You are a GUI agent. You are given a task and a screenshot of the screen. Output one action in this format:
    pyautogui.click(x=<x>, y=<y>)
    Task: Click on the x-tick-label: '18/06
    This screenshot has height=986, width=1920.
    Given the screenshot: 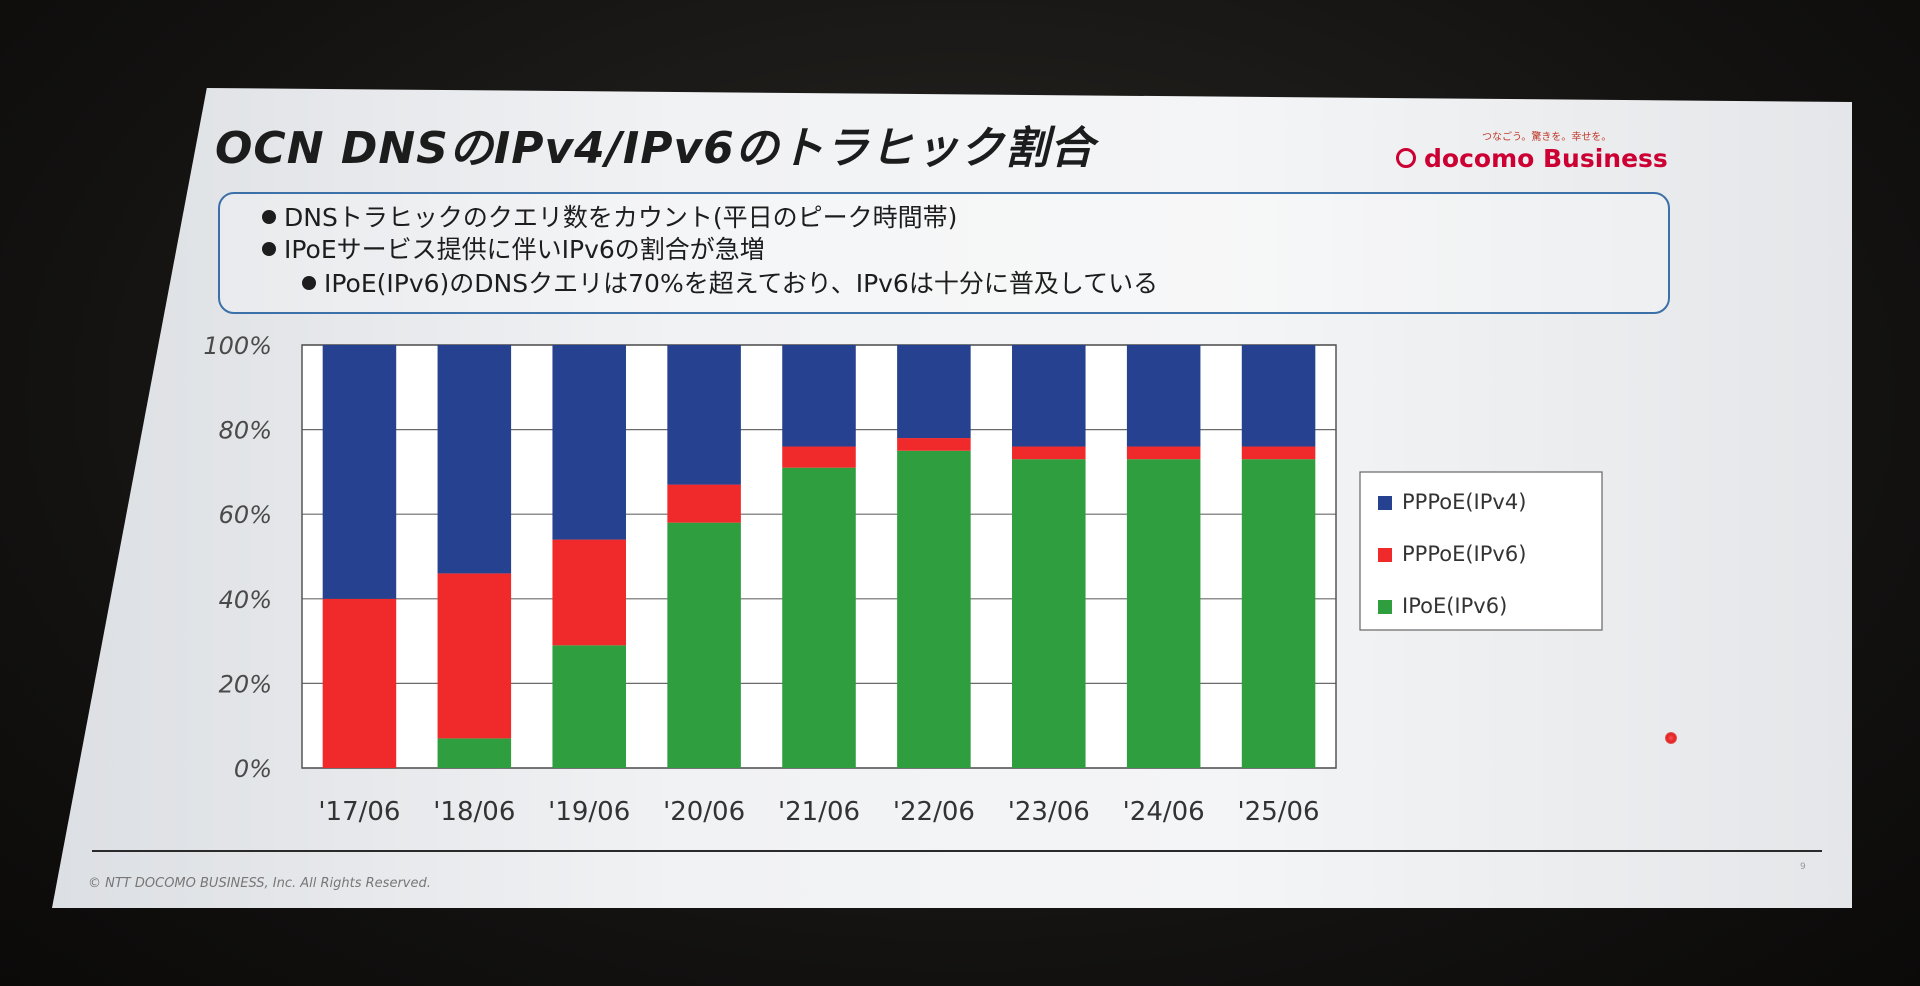 What is the action you would take?
    pyautogui.click(x=474, y=812)
    